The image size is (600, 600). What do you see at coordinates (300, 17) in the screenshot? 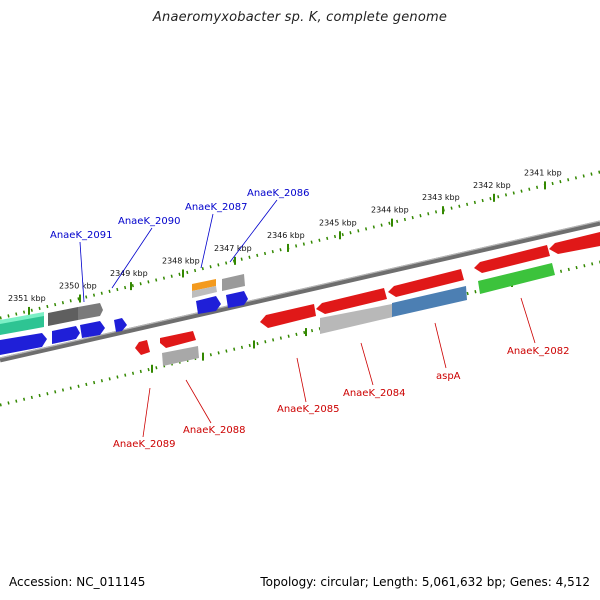
I see `page-title: Anaeromyxobacter sp. K, complete genome` at bounding box center [300, 17].